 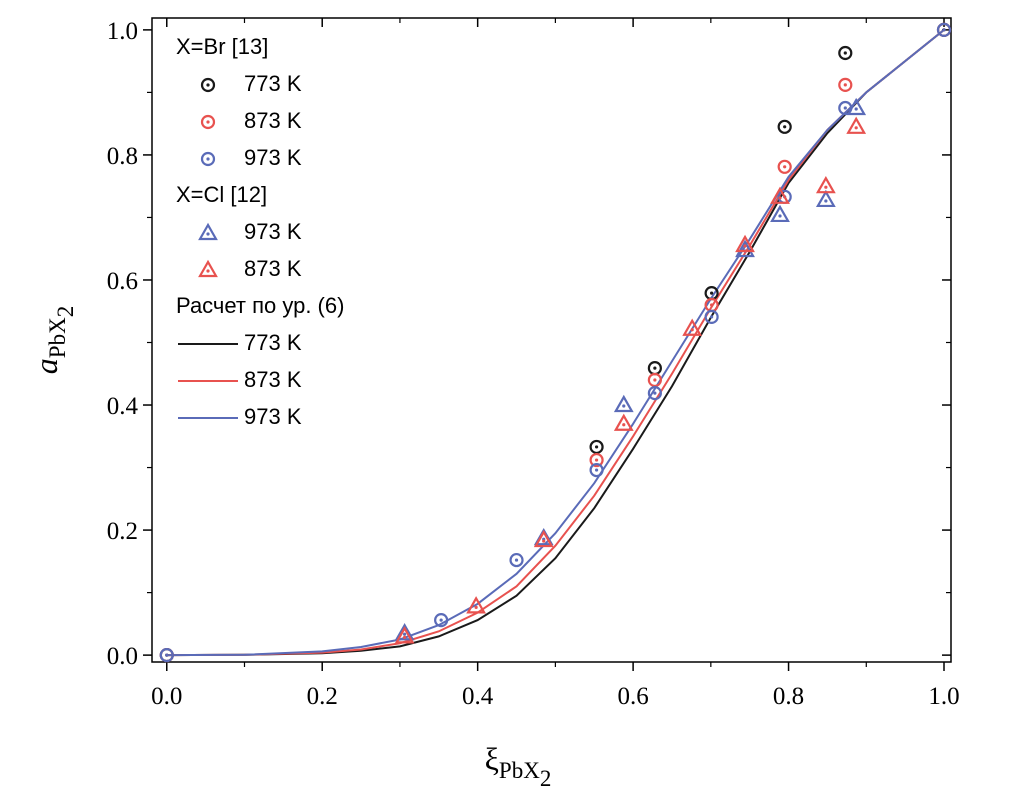 What do you see at coordinates (123, 406) in the screenshot?
I see `y-tick-label: 0.4` at bounding box center [123, 406].